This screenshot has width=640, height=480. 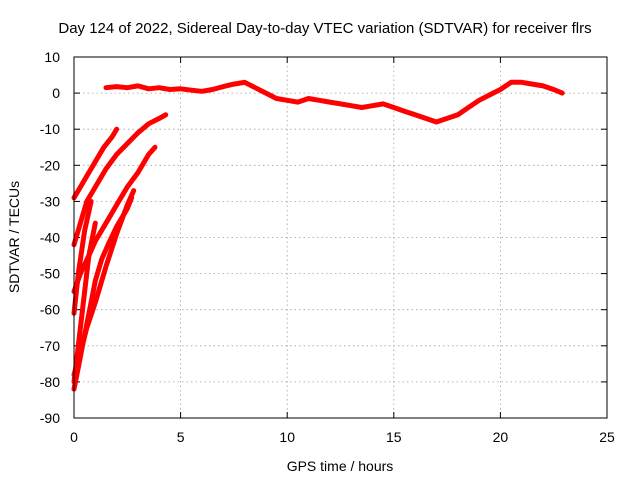 I want to click on x-axis-title: GPS time / hours, so click(x=340, y=466).